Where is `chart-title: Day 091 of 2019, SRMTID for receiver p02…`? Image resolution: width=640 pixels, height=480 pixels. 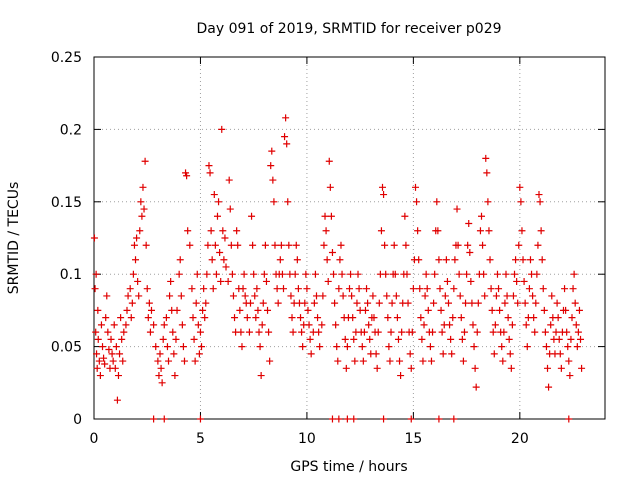
chart-title: Day 091 of 2019, SRMTID for receiver p02… is located at coordinates (348, 29).